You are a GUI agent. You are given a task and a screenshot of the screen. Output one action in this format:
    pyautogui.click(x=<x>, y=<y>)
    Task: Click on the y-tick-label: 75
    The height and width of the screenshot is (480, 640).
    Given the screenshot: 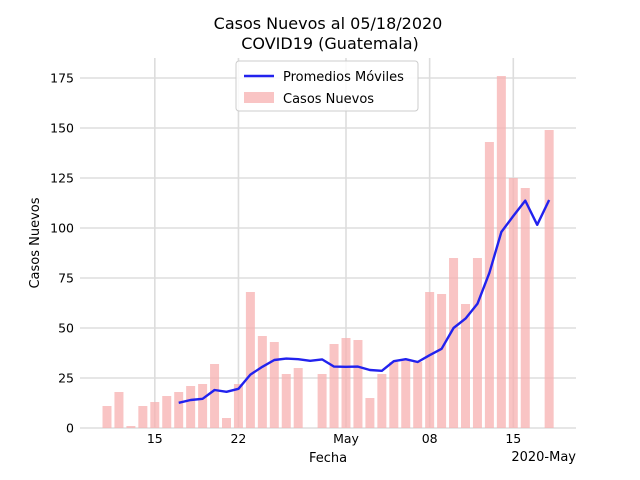 What is the action you would take?
    pyautogui.click(x=66, y=278)
    